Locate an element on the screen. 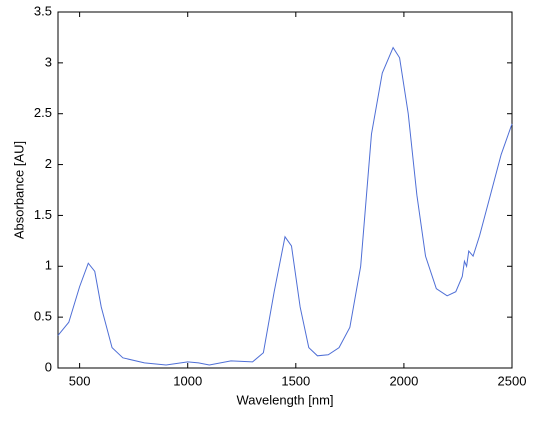 The width and height of the screenshot is (545, 422). x-tick-label: 2500 is located at coordinates (512, 380).